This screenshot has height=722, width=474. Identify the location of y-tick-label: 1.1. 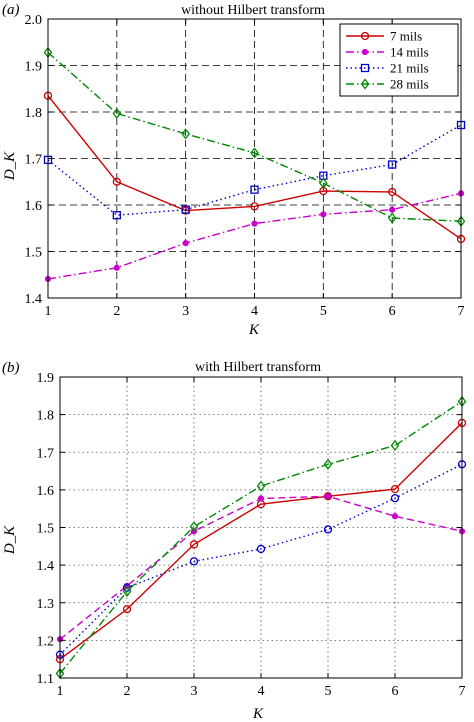
(46, 679).